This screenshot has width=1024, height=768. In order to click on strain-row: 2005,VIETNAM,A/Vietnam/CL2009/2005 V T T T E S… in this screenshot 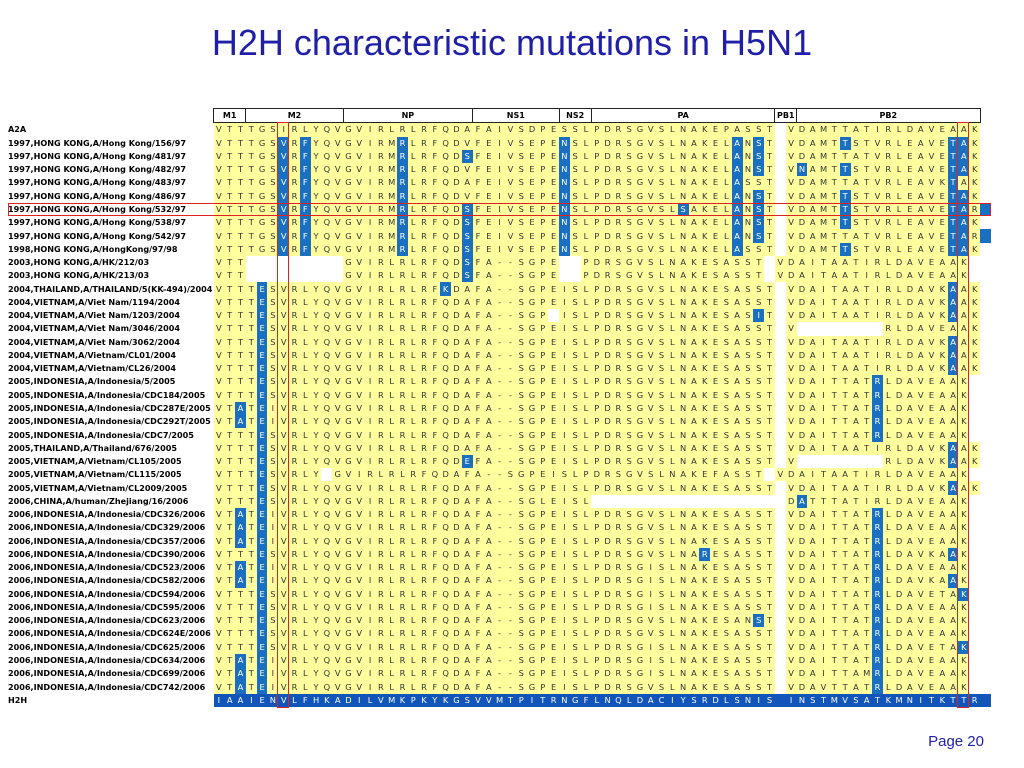, I will do `click(499, 488)`.